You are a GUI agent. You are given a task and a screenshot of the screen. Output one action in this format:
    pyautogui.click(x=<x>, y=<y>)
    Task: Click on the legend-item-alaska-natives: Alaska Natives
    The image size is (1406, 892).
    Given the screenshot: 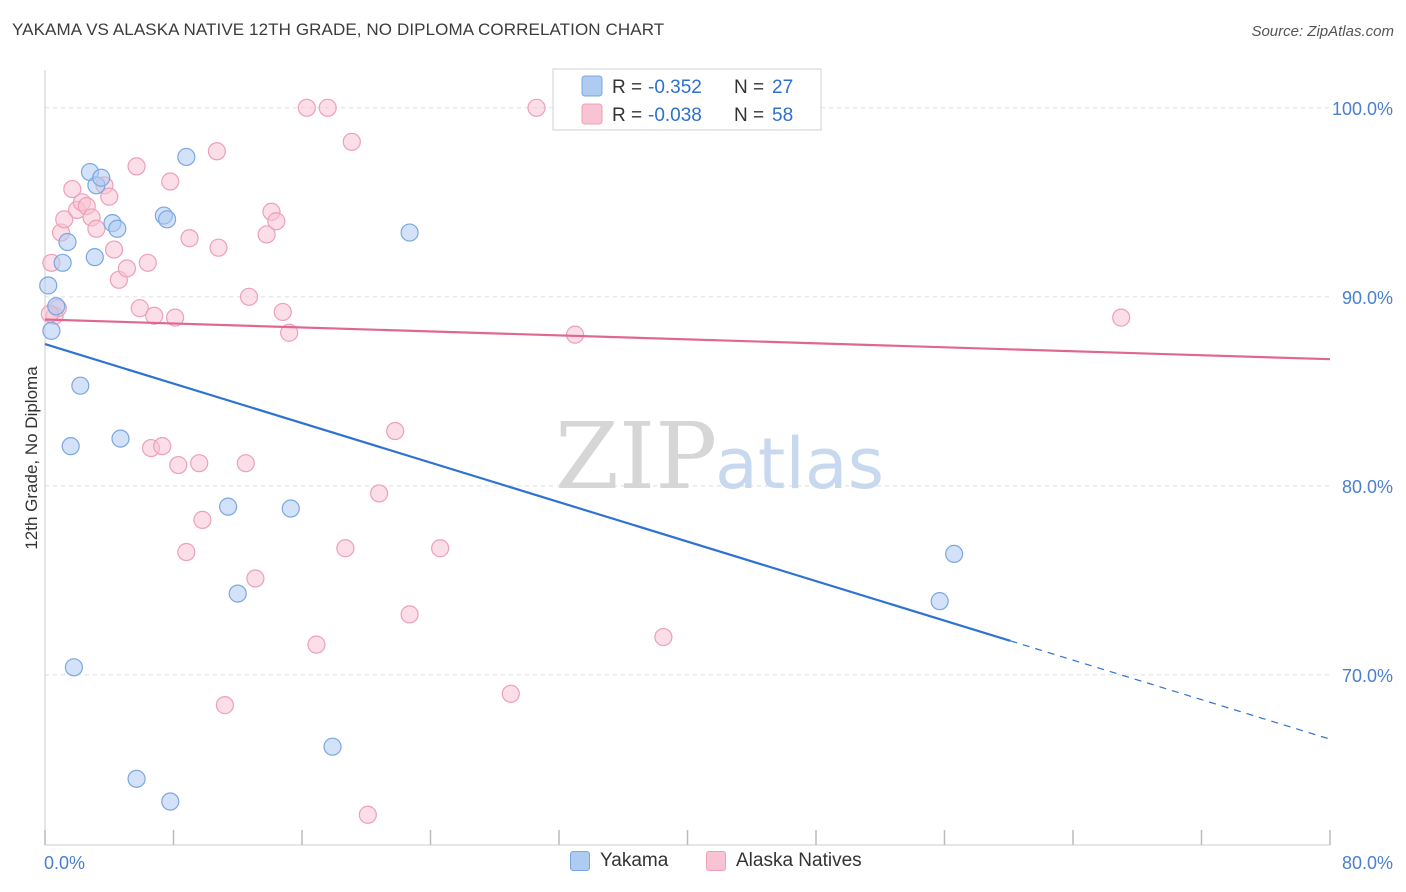 What is the action you would take?
    pyautogui.click(x=784, y=861)
    